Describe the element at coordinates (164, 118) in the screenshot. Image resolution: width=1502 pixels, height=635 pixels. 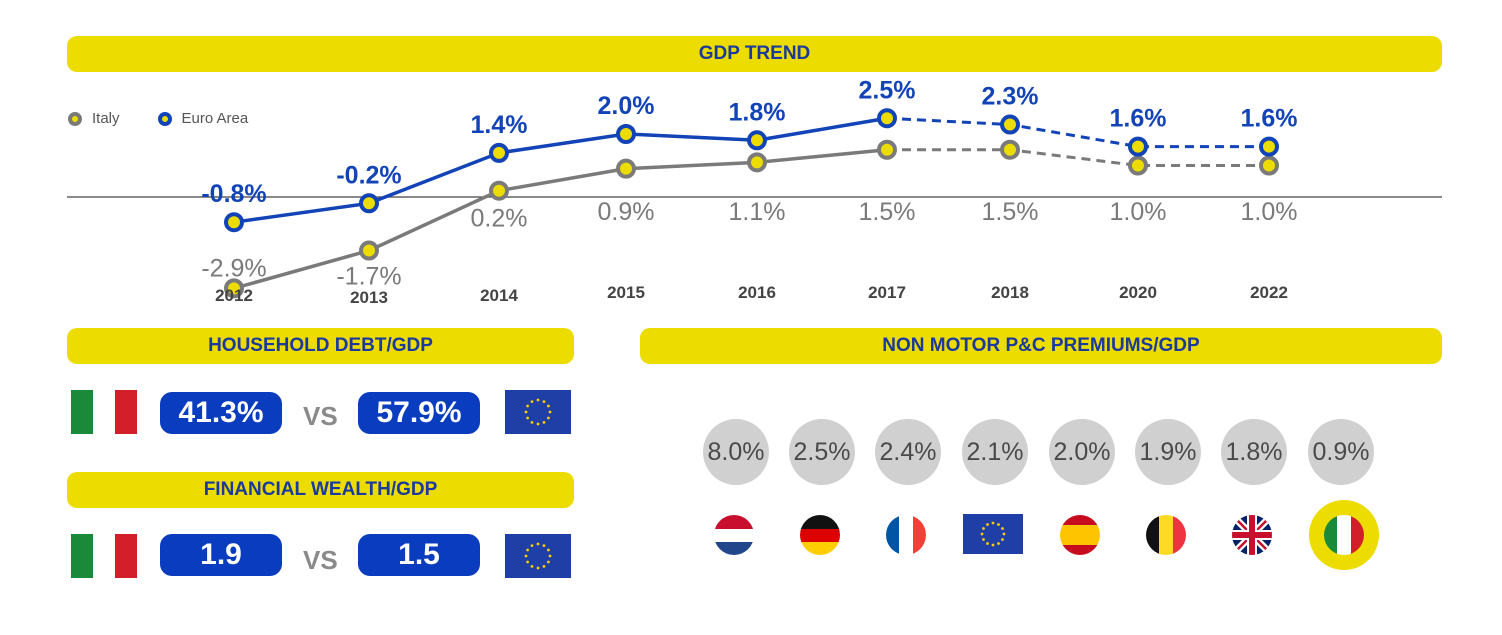
I see `legend-euro-marker` at that location.